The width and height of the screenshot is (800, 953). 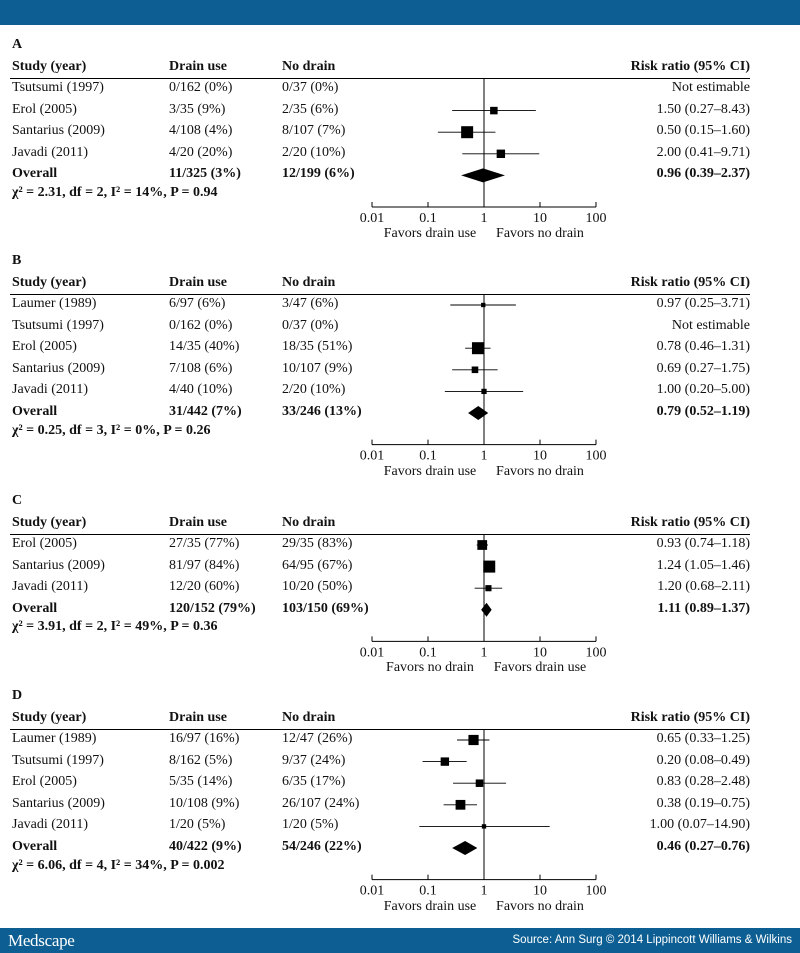 I want to click on heterogeneity-stats: χ² = 3.91, df = 2, I² = 49%, P = 0.36, so click(x=115, y=627).